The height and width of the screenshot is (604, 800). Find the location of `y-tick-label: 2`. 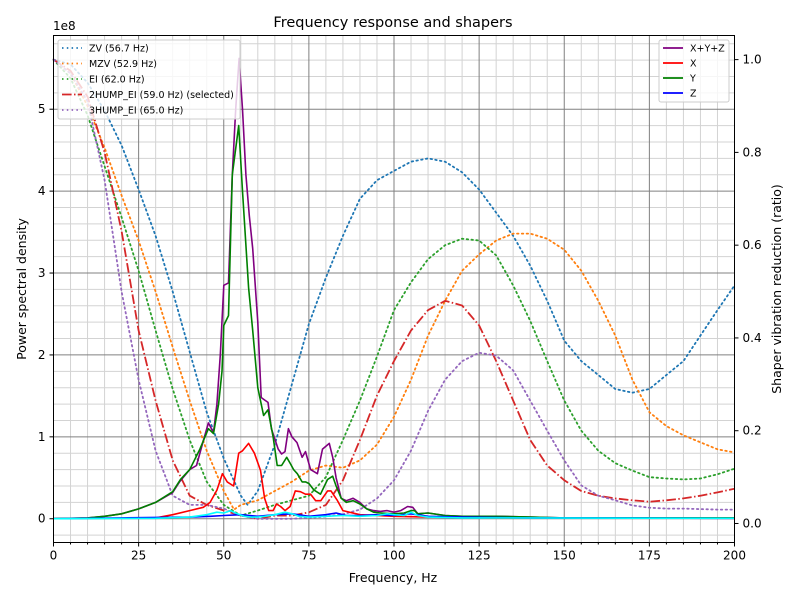

y-tick-label: 2 is located at coordinates (42, 355).